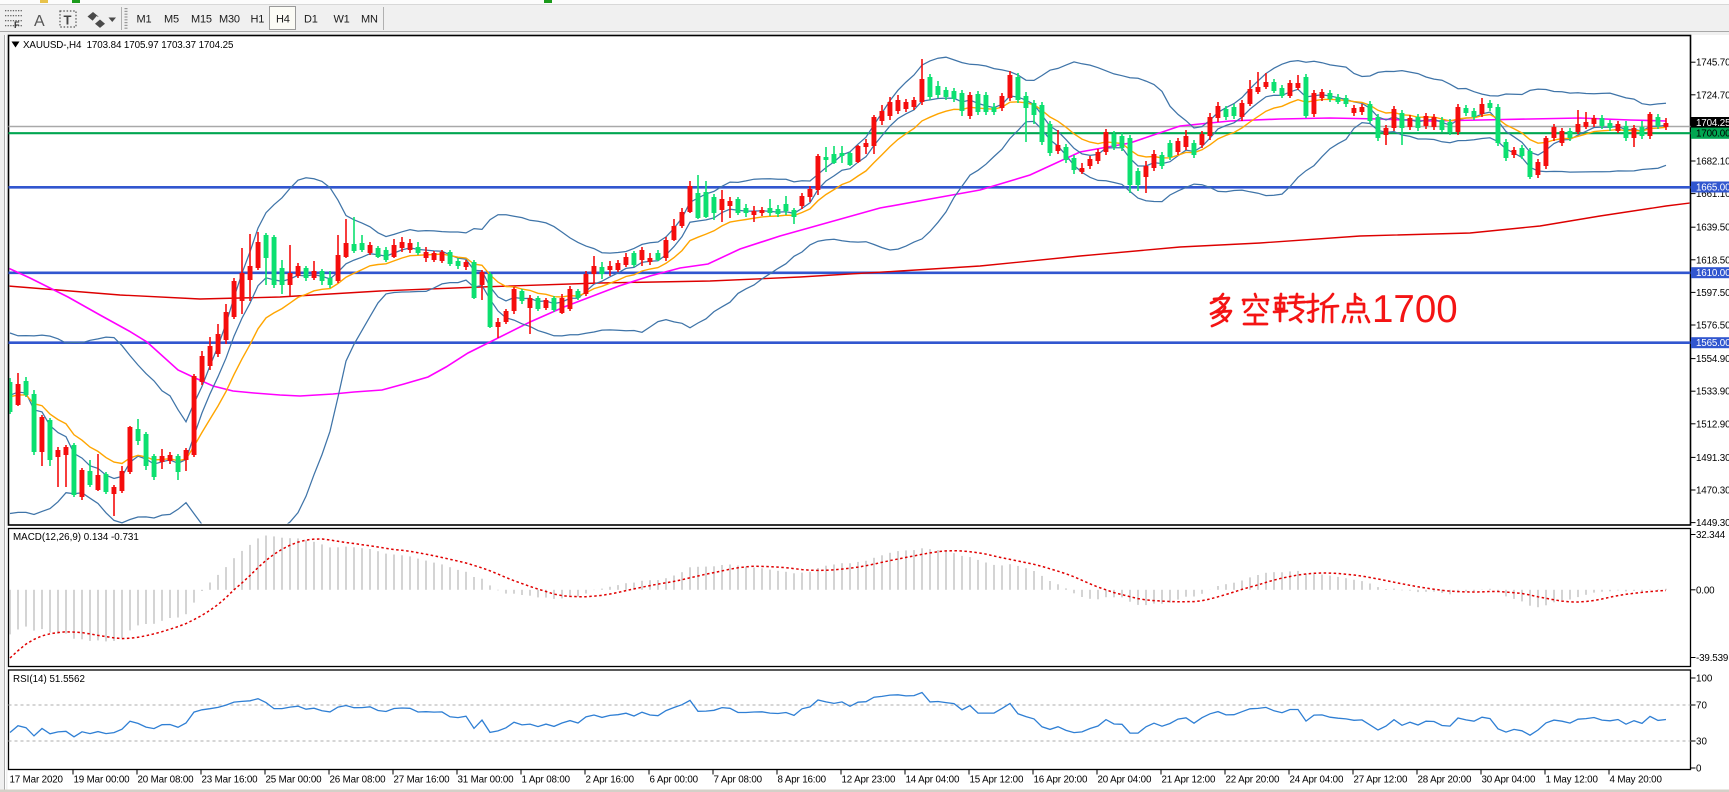  I want to click on svg-text: 16 Apr 20:00, so click(1061, 779).